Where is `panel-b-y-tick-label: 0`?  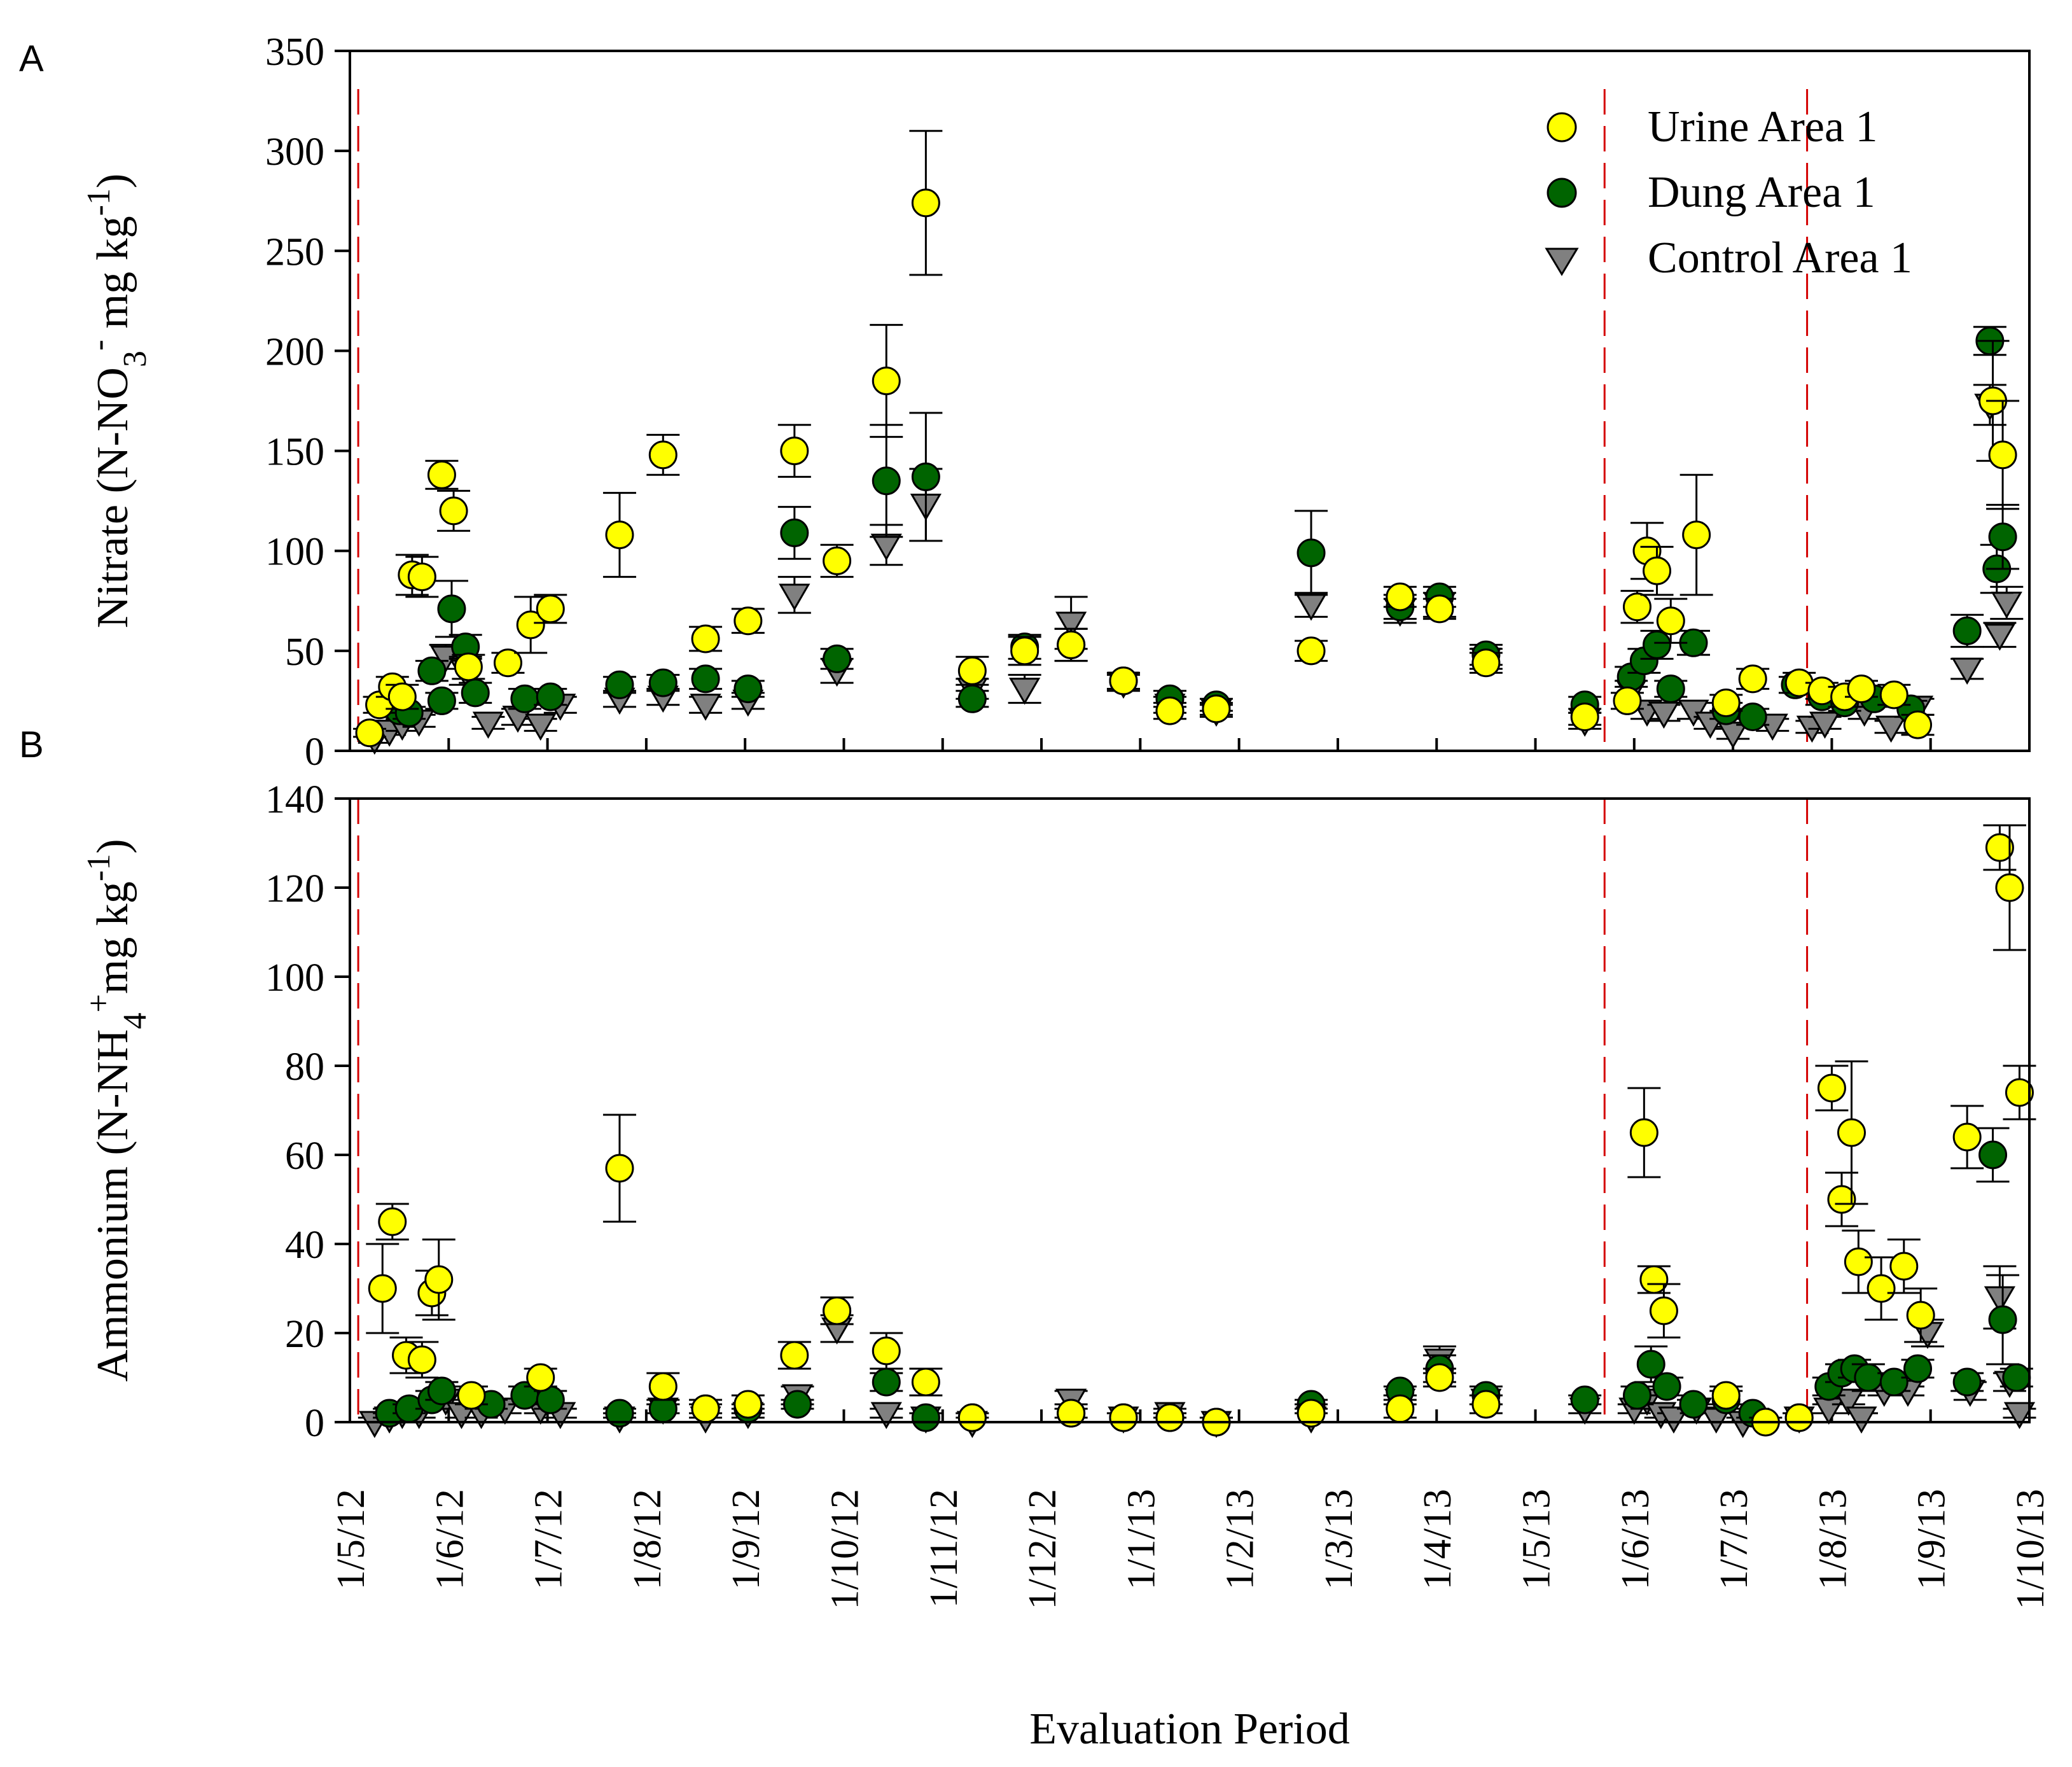
panel-b-y-tick-label: 0 is located at coordinates (315, 1424).